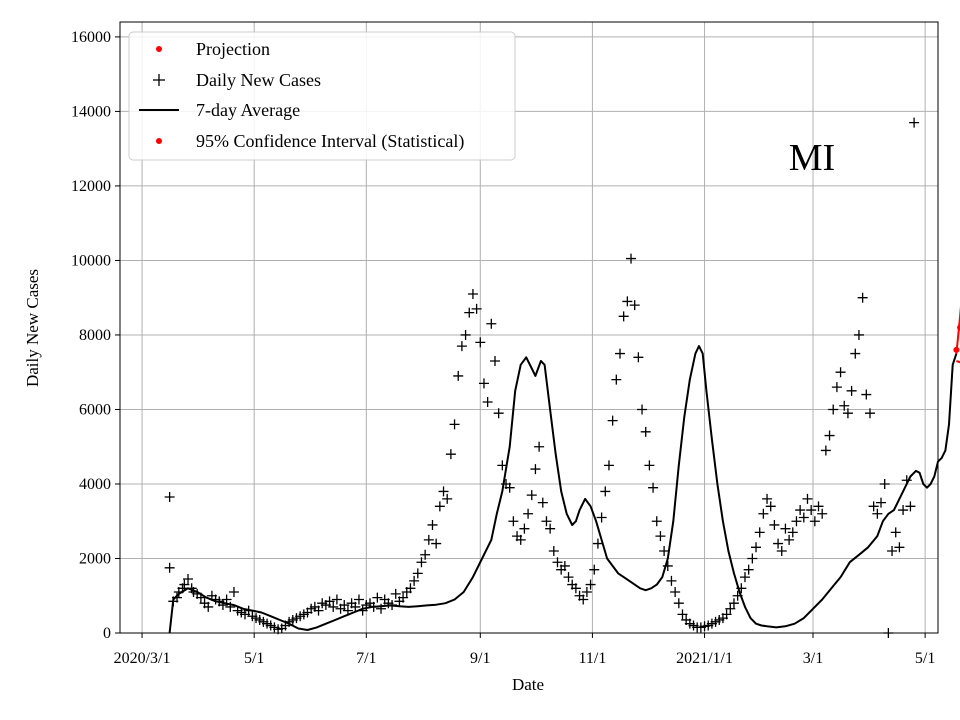  I want to click on y-tick-label: 6000, so click(95, 409).